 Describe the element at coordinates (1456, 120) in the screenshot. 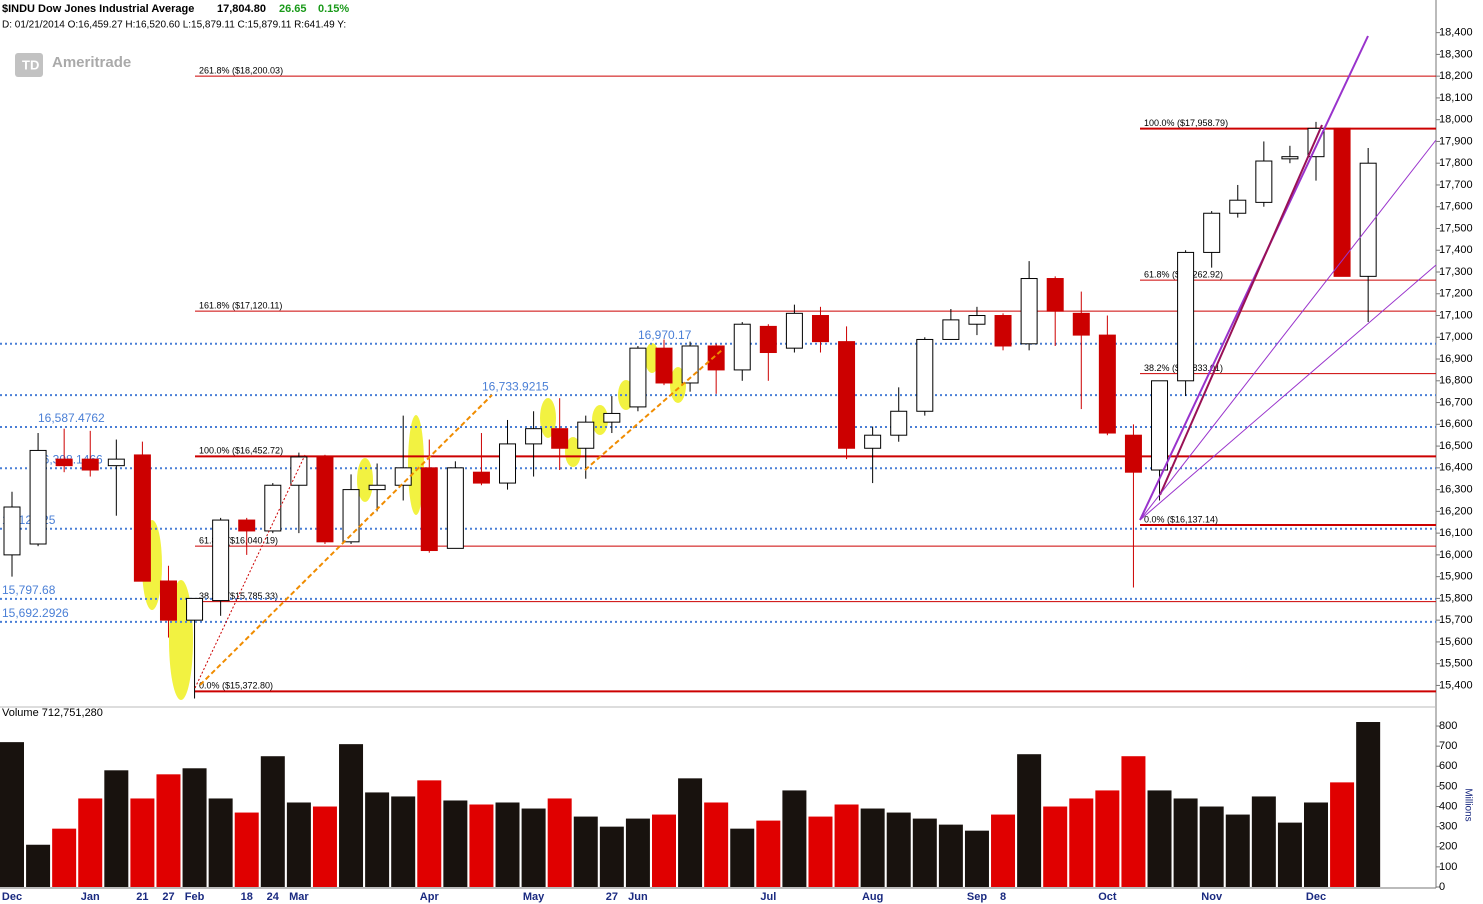

I see `y-tick-label: 18,000` at that location.